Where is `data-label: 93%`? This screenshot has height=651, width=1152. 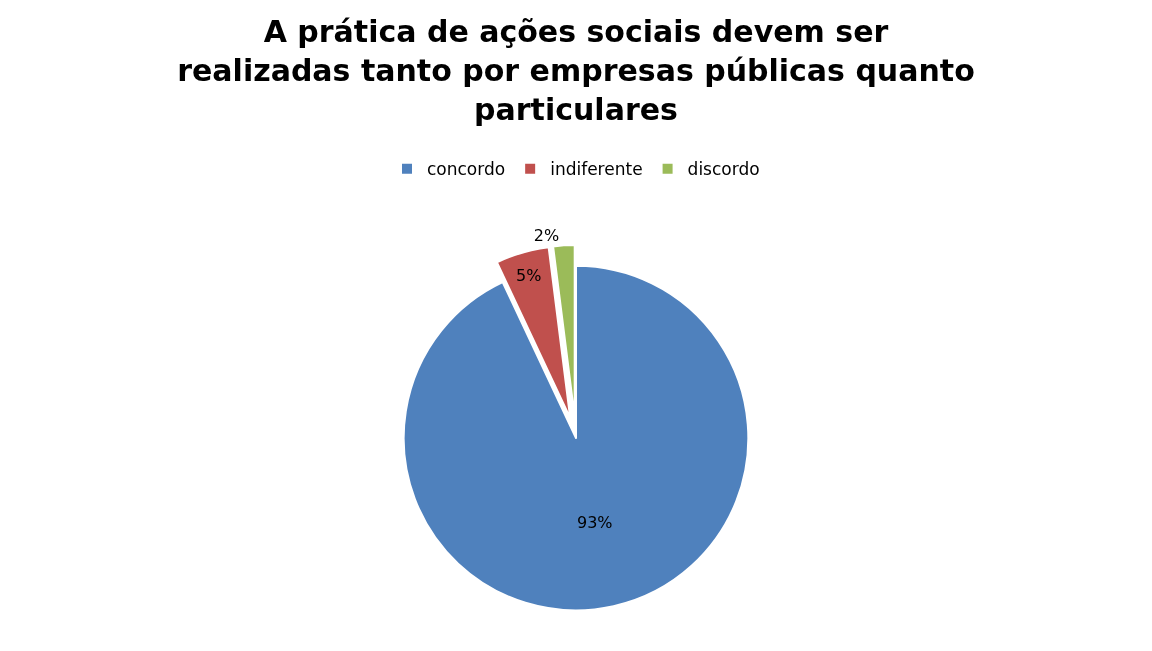 data-label: 93% is located at coordinates (595, 522).